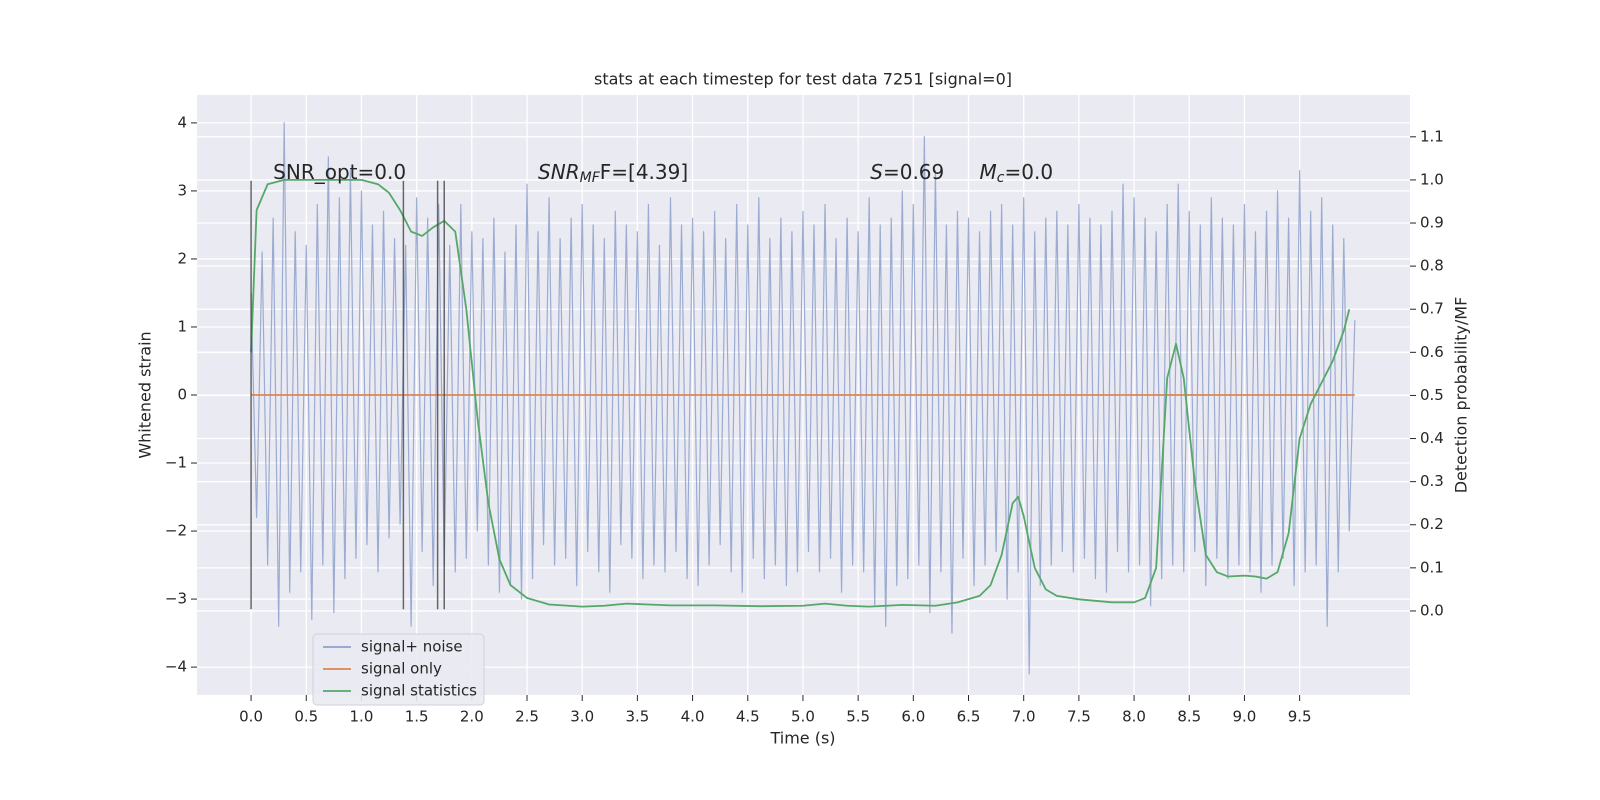  Describe the element at coordinates (644, 172) in the screenshot. I see `annotation-rest: F=[4.39]` at that location.